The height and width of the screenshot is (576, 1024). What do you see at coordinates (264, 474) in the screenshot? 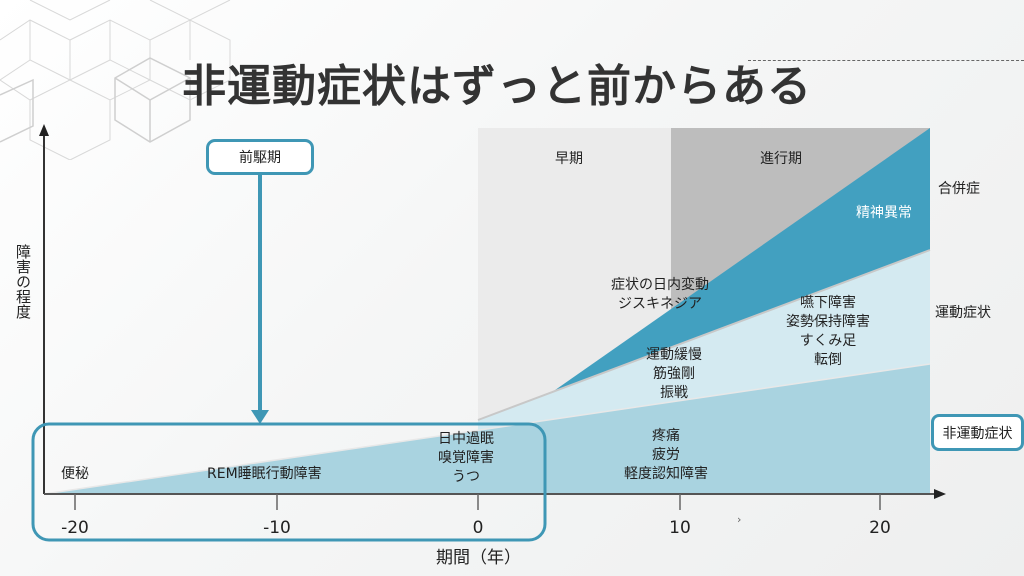
I see `rbd-label: REM睡眠行動障害` at bounding box center [264, 474].